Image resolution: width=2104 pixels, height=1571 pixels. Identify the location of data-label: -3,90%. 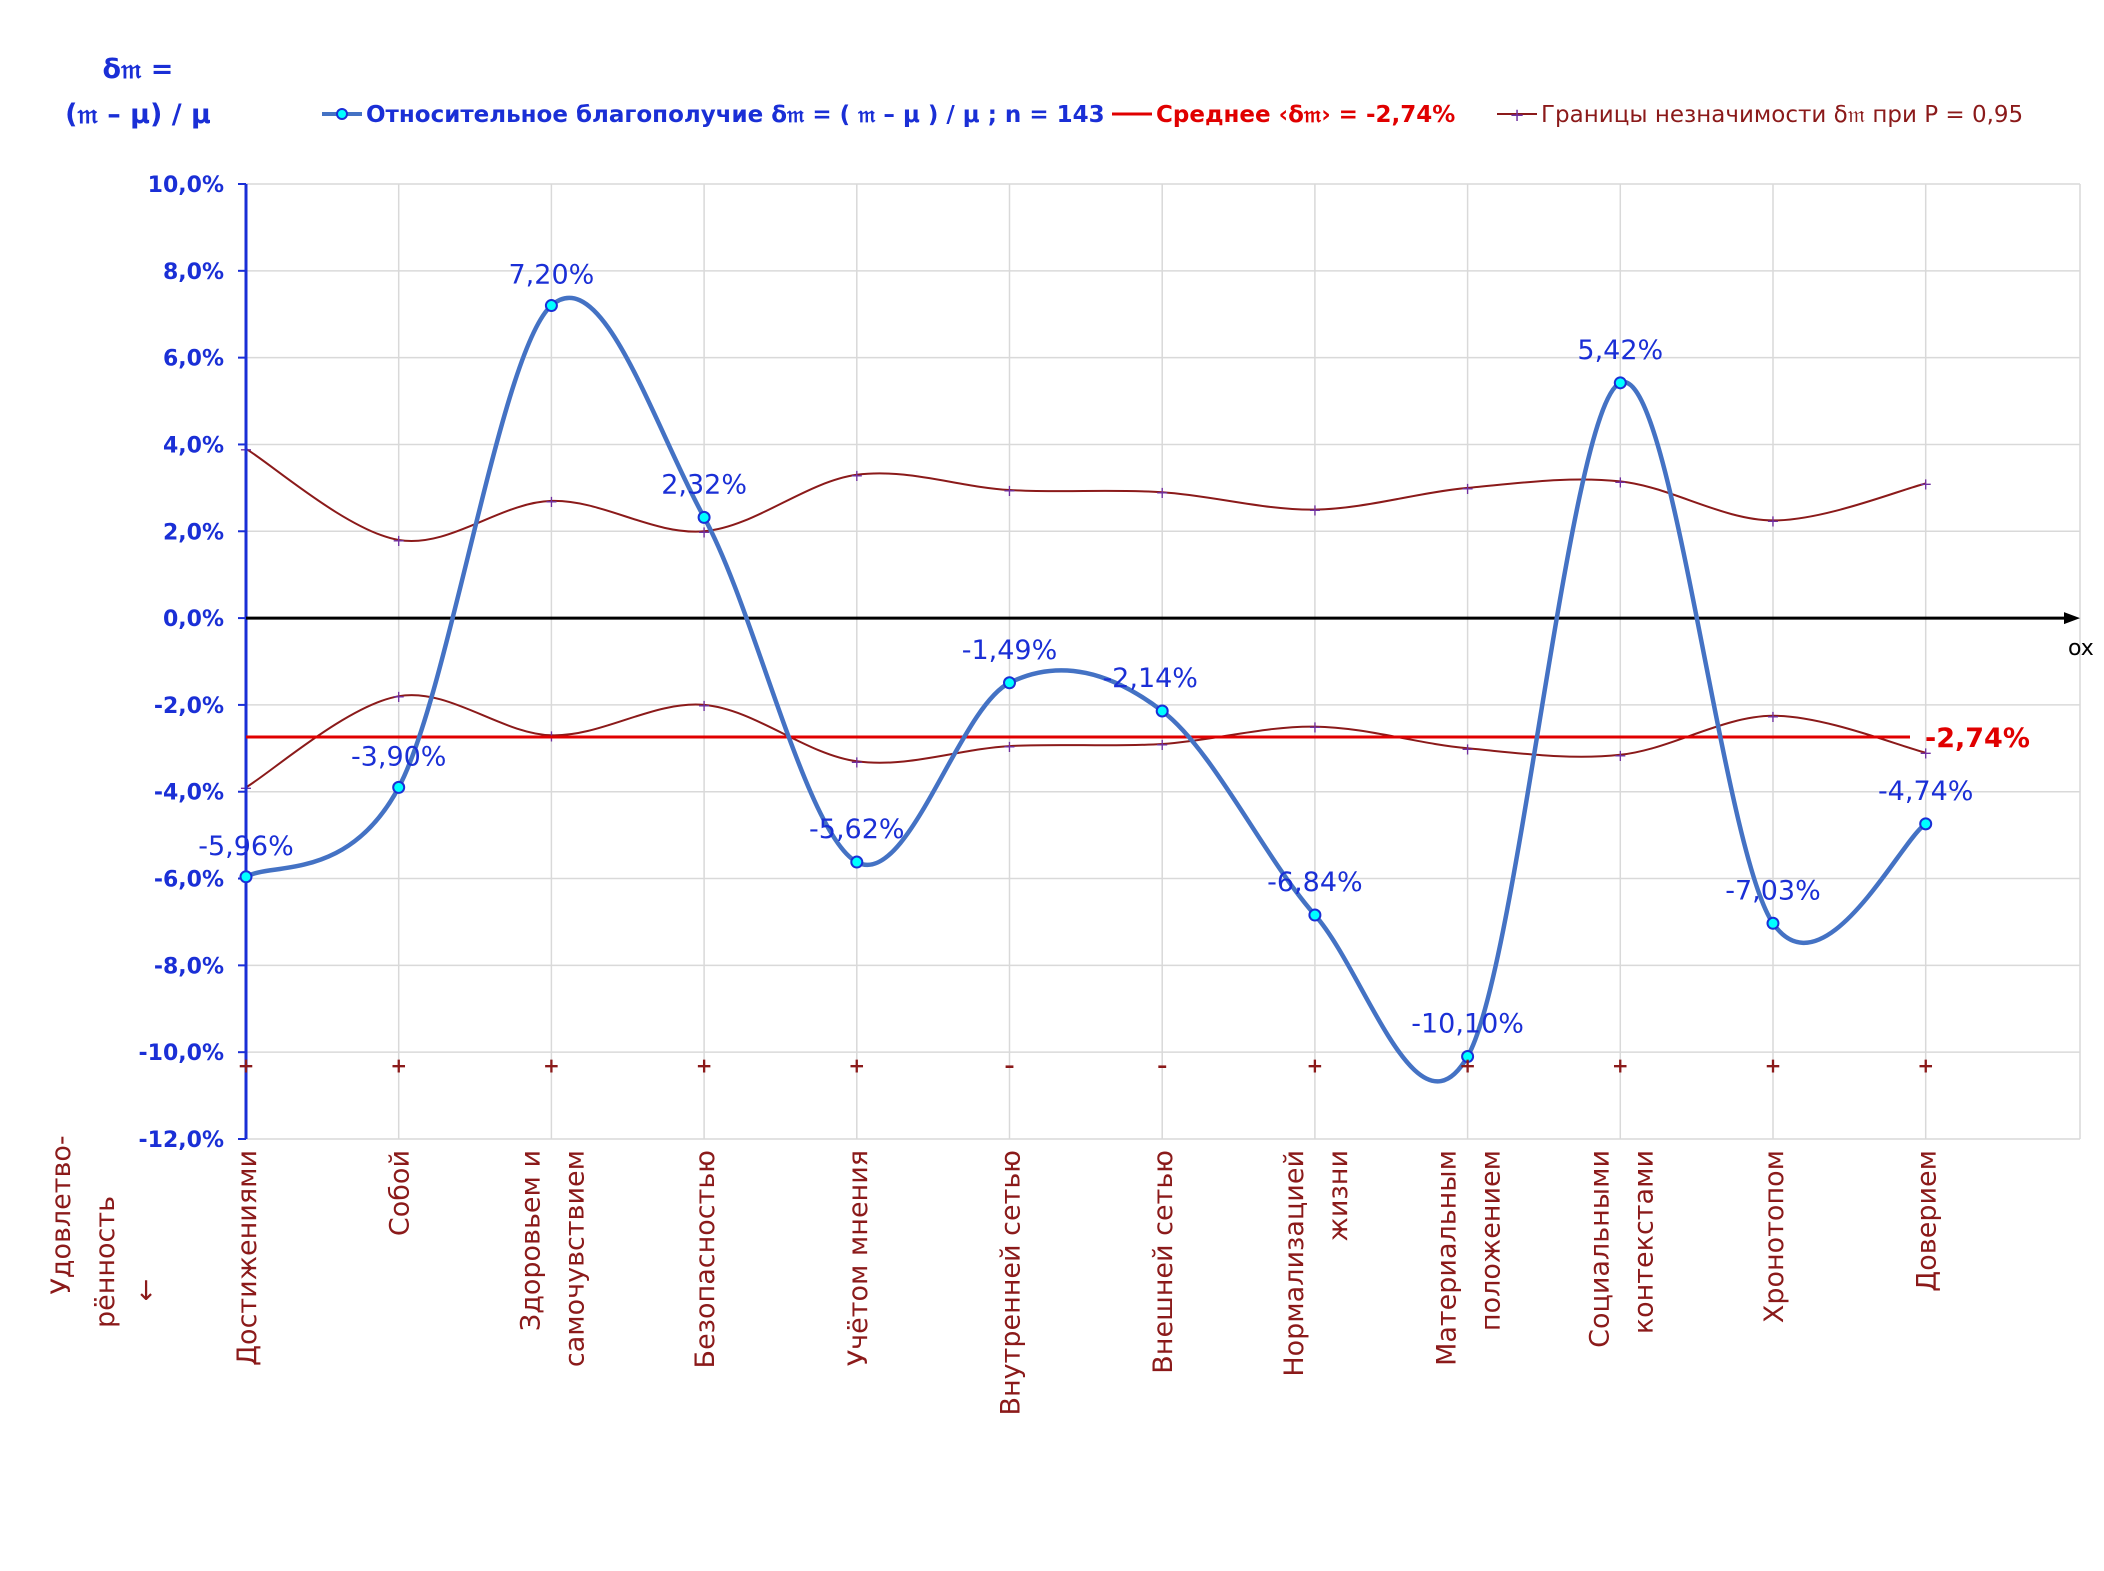
(399, 756).